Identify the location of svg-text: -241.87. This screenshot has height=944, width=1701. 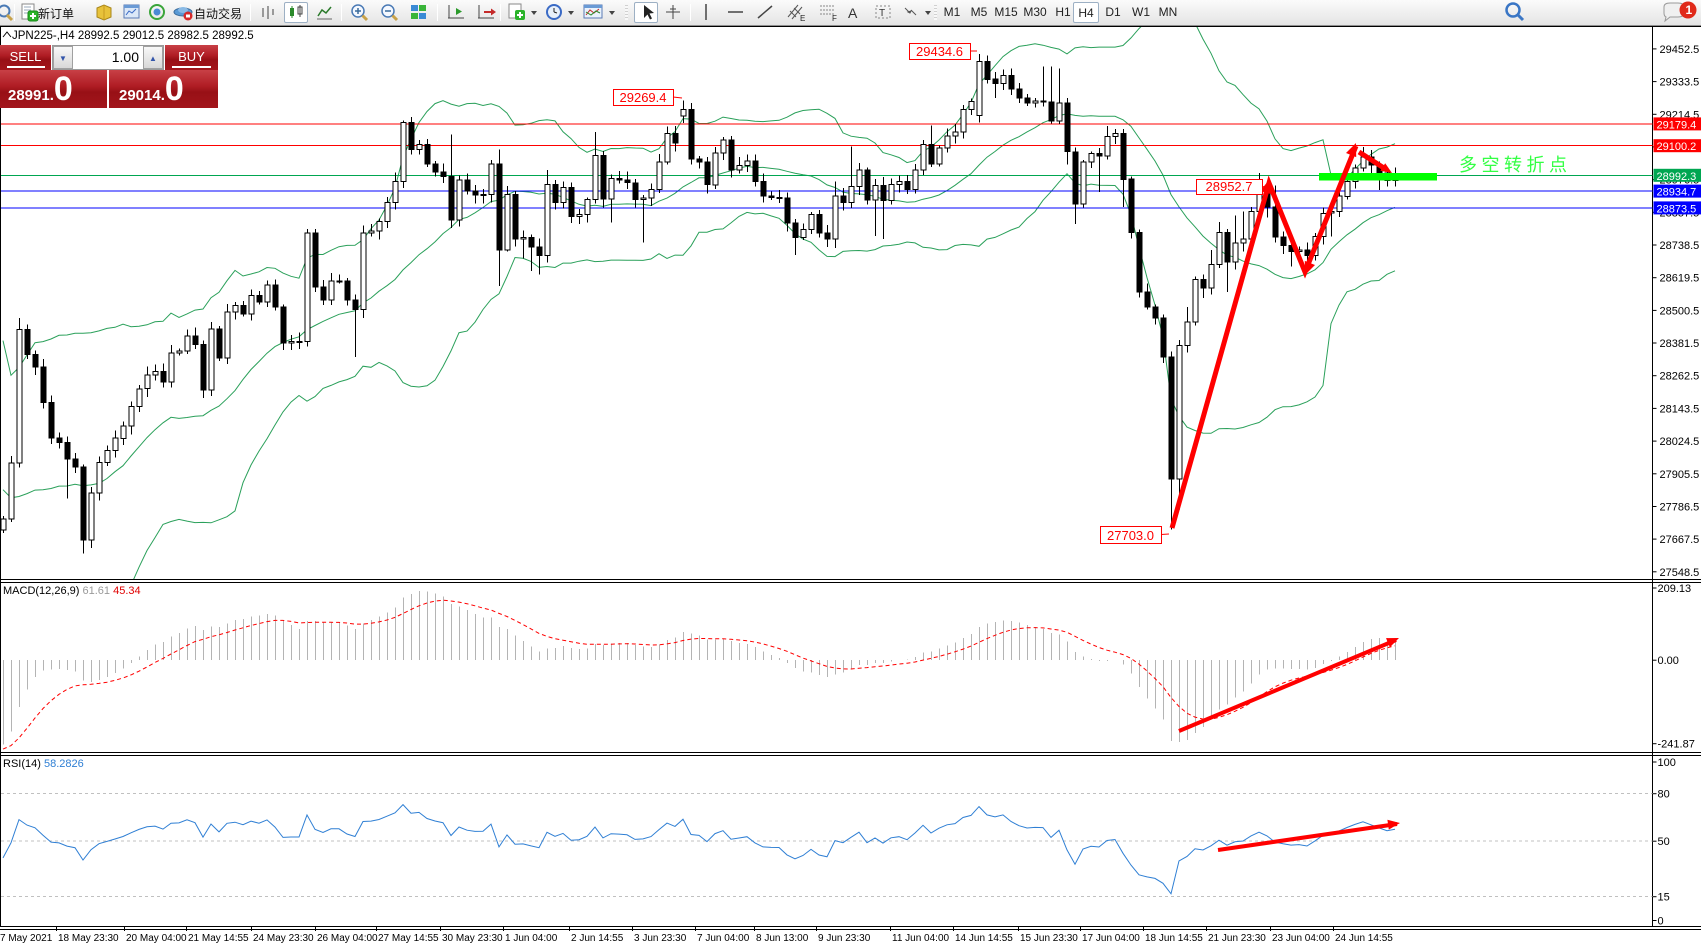
(1676, 745).